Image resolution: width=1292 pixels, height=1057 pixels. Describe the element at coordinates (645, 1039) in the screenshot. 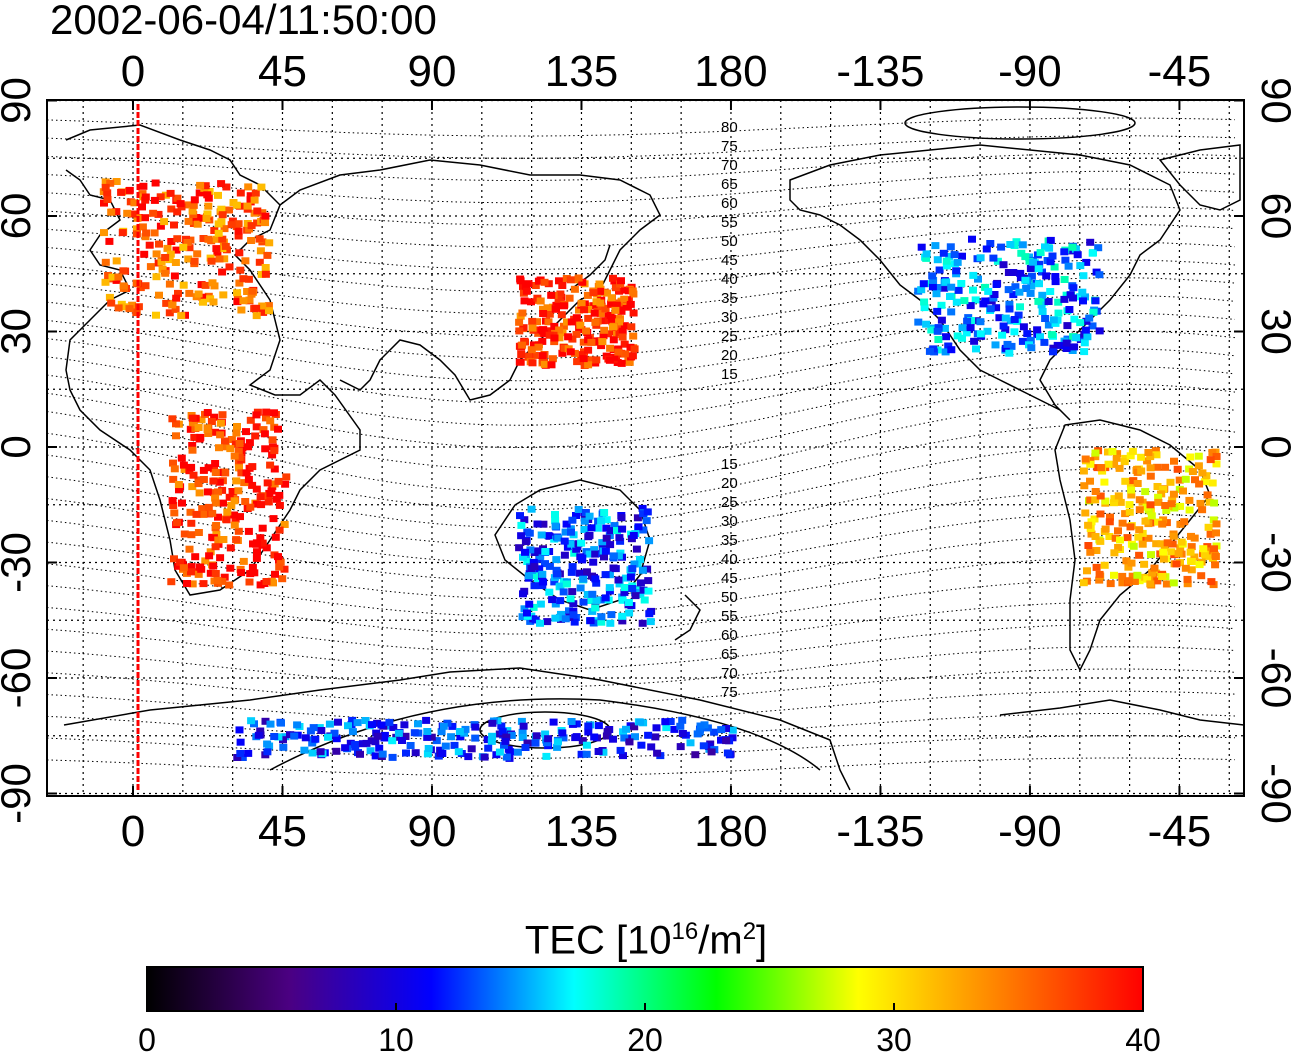

I see `colorbar-tick-label: 20` at that location.